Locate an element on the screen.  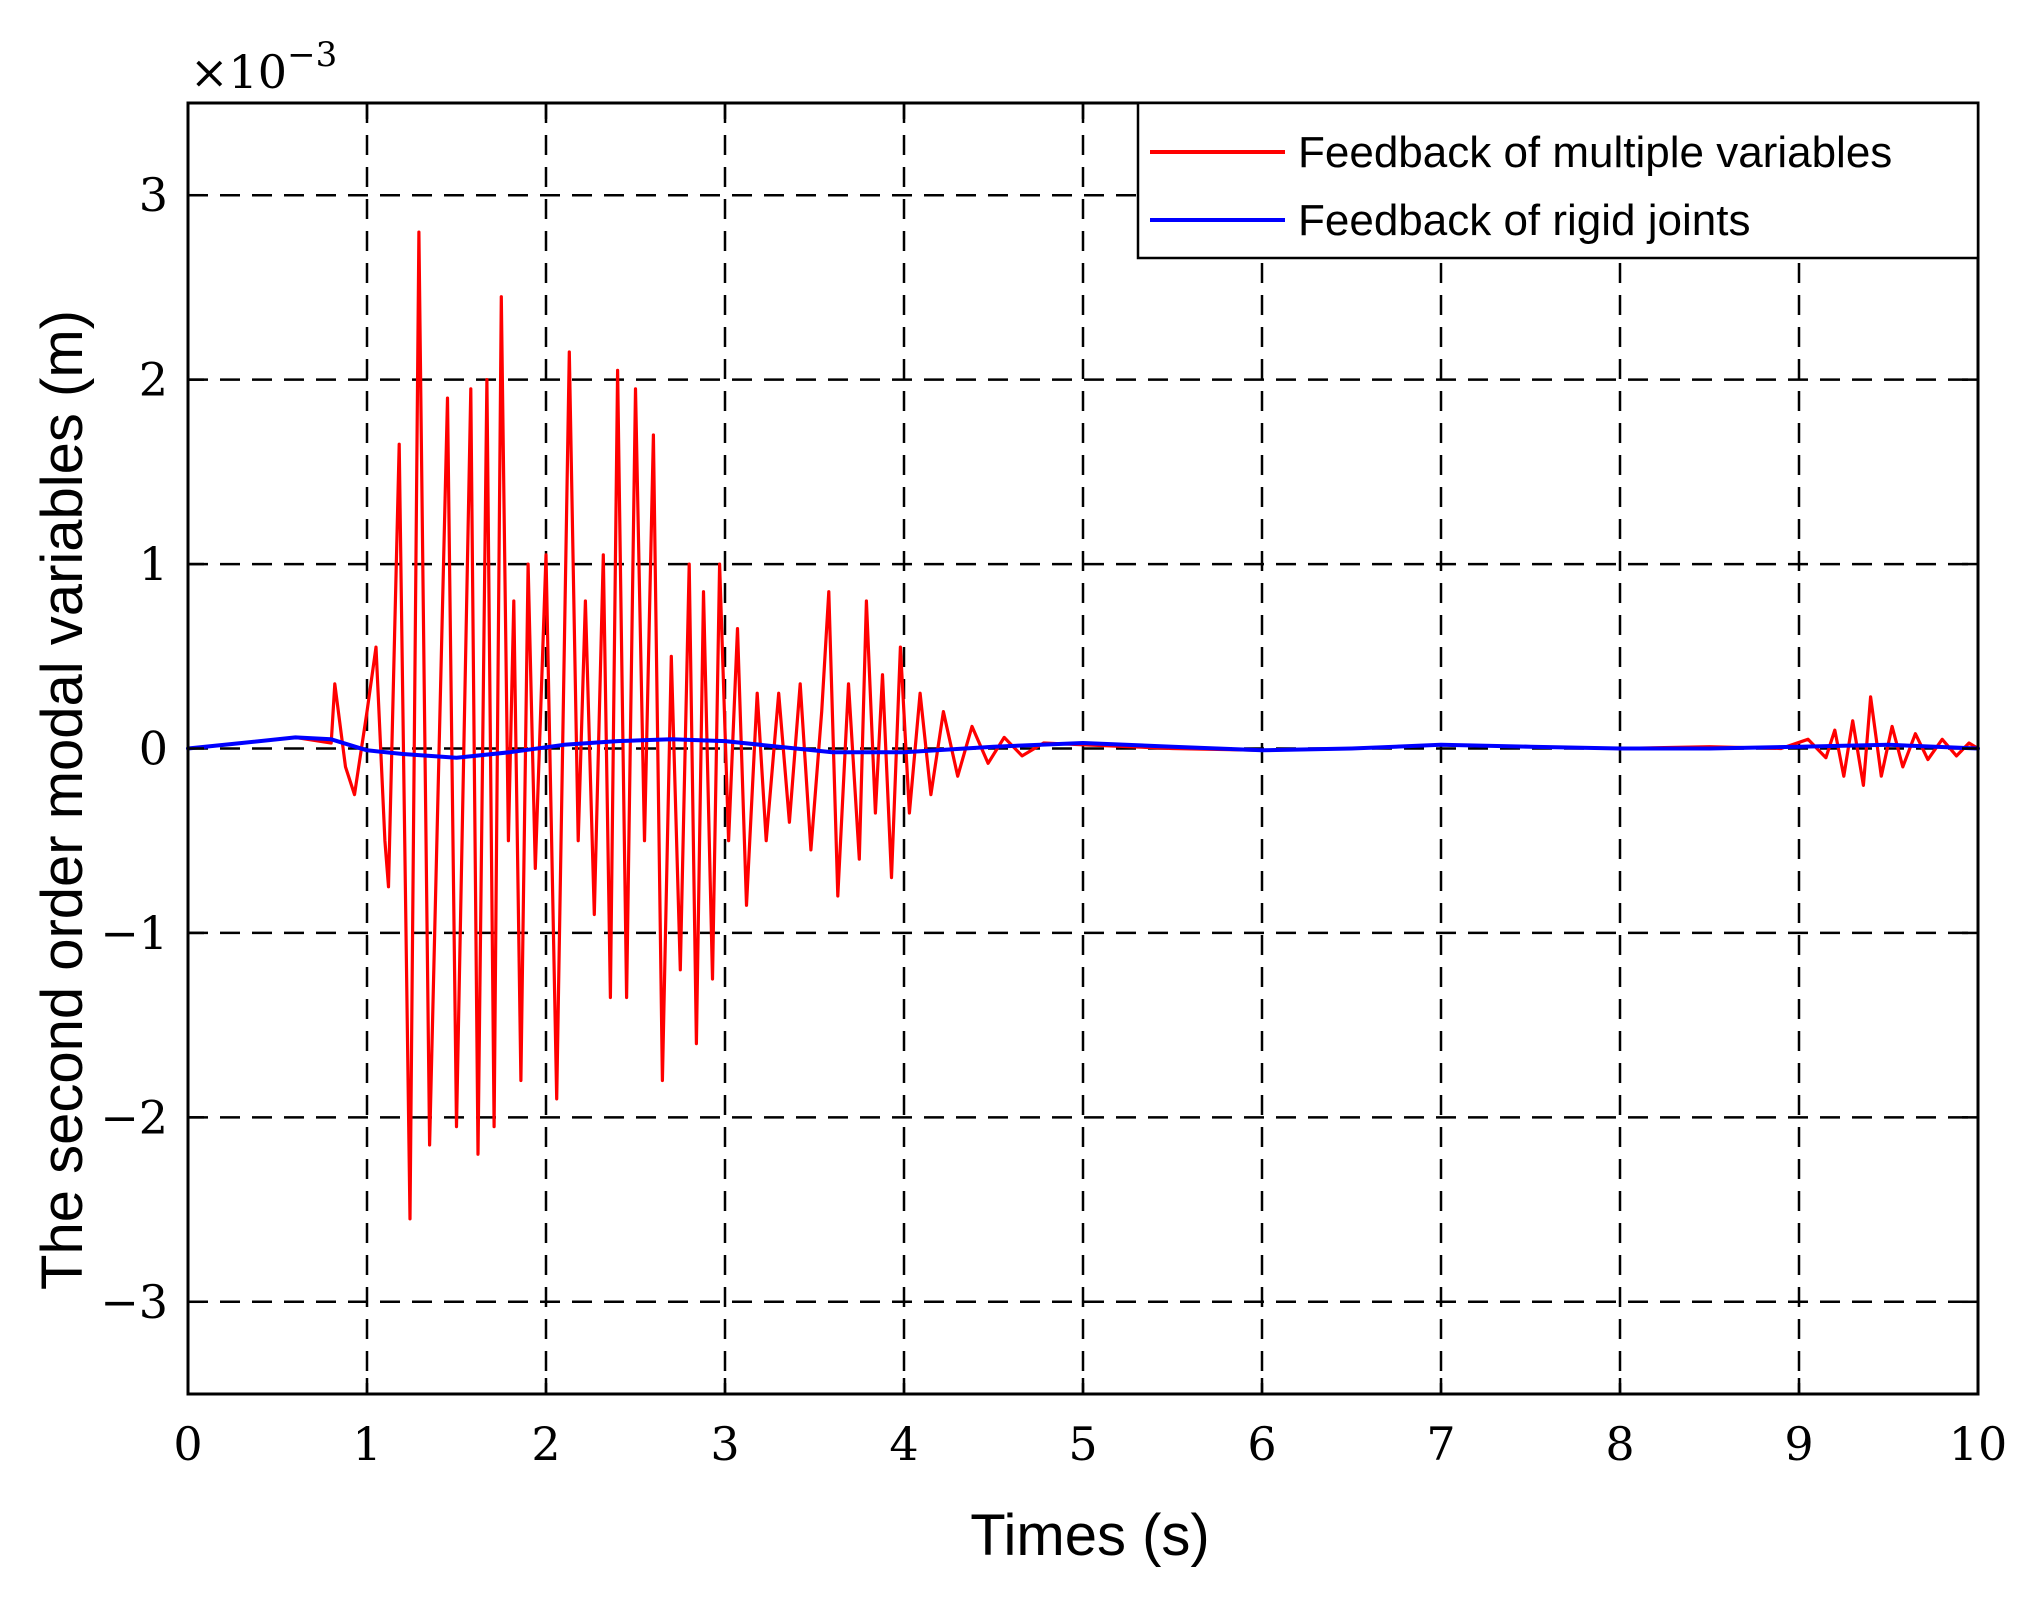
x-tick-label: 6 is located at coordinates (1261, 1444).